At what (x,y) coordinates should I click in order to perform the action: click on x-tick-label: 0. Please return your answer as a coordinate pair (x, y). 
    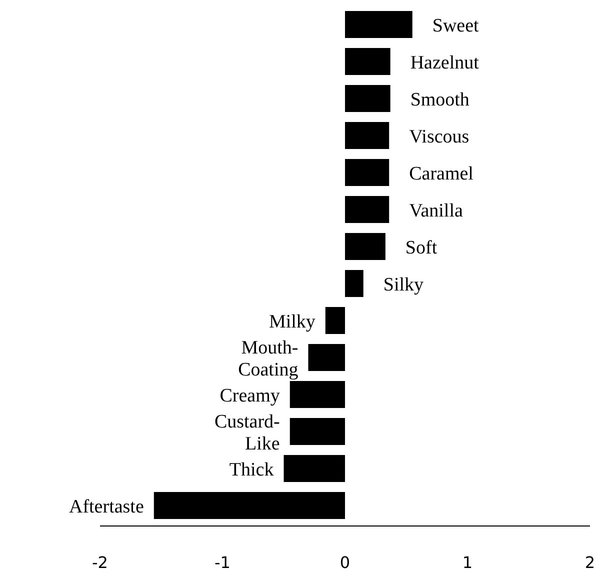
    Looking at the image, I should click on (345, 562).